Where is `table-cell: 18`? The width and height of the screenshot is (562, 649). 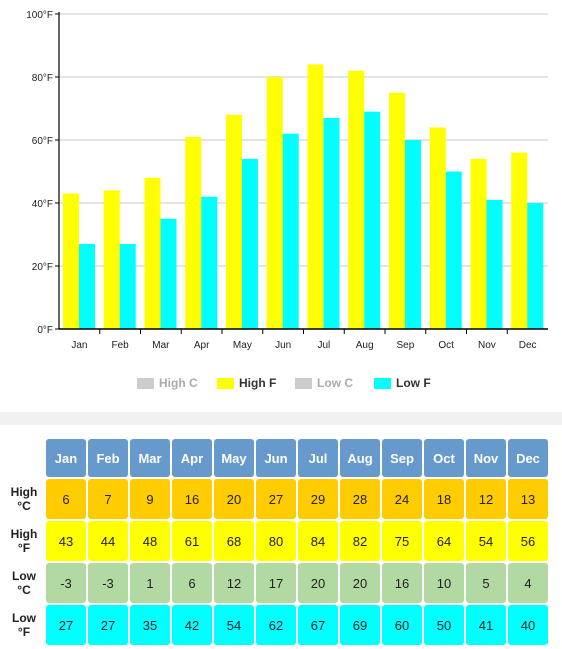 table-cell: 18 is located at coordinates (444, 499).